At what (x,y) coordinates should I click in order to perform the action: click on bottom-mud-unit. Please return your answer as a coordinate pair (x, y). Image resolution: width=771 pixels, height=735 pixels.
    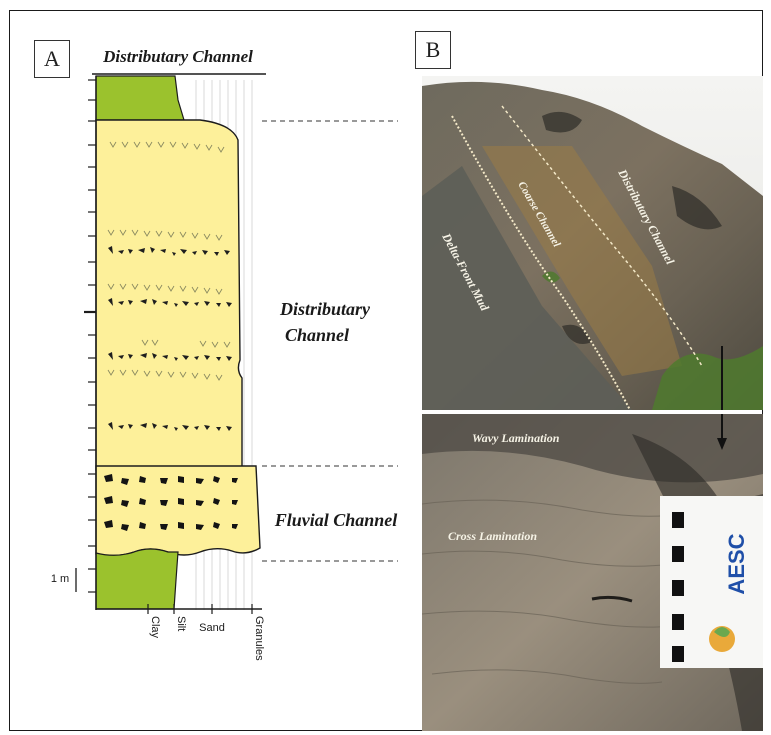
    Looking at the image, I should click on (137, 579).